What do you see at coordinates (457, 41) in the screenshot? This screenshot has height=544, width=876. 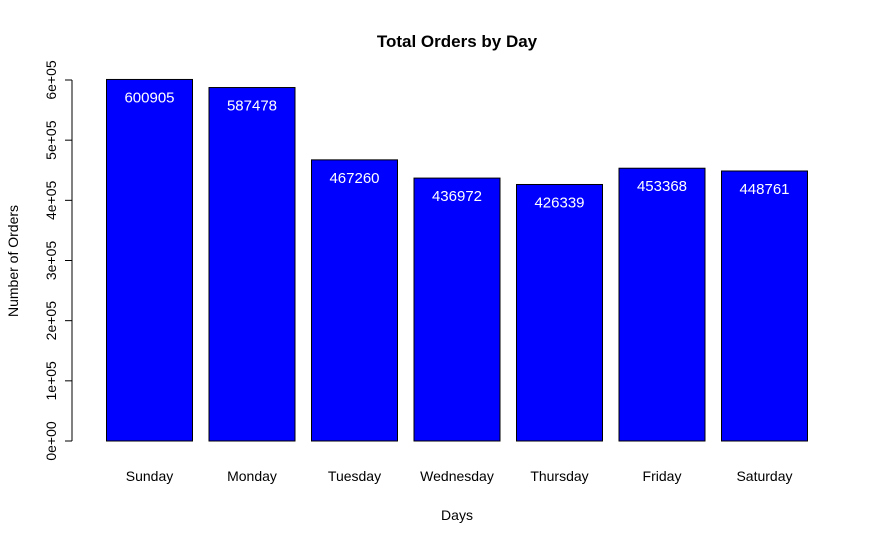 I see `chart-title: Total Orders by Day` at bounding box center [457, 41].